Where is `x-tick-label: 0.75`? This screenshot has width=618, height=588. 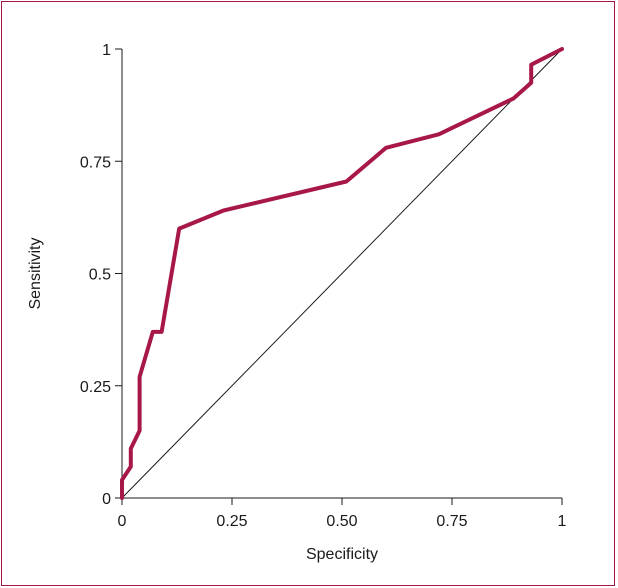 x-tick-label: 0.75 is located at coordinates (451, 521).